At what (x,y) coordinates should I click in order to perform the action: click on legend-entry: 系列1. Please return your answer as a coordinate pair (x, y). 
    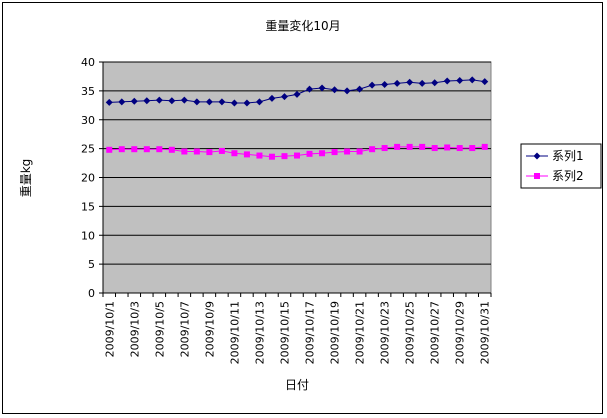
    Looking at the image, I should click on (555, 156).